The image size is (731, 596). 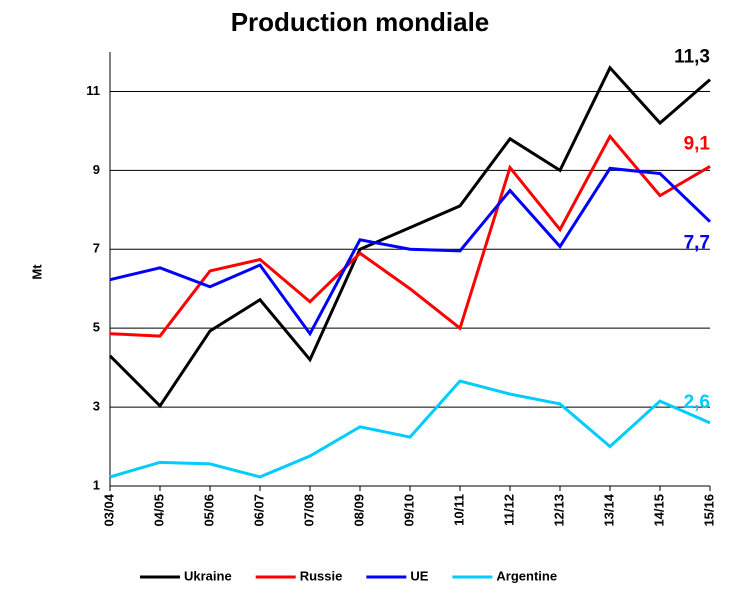 What do you see at coordinates (697, 243) in the screenshot?
I see `data-label: 7,7` at bounding box center [697, 243].